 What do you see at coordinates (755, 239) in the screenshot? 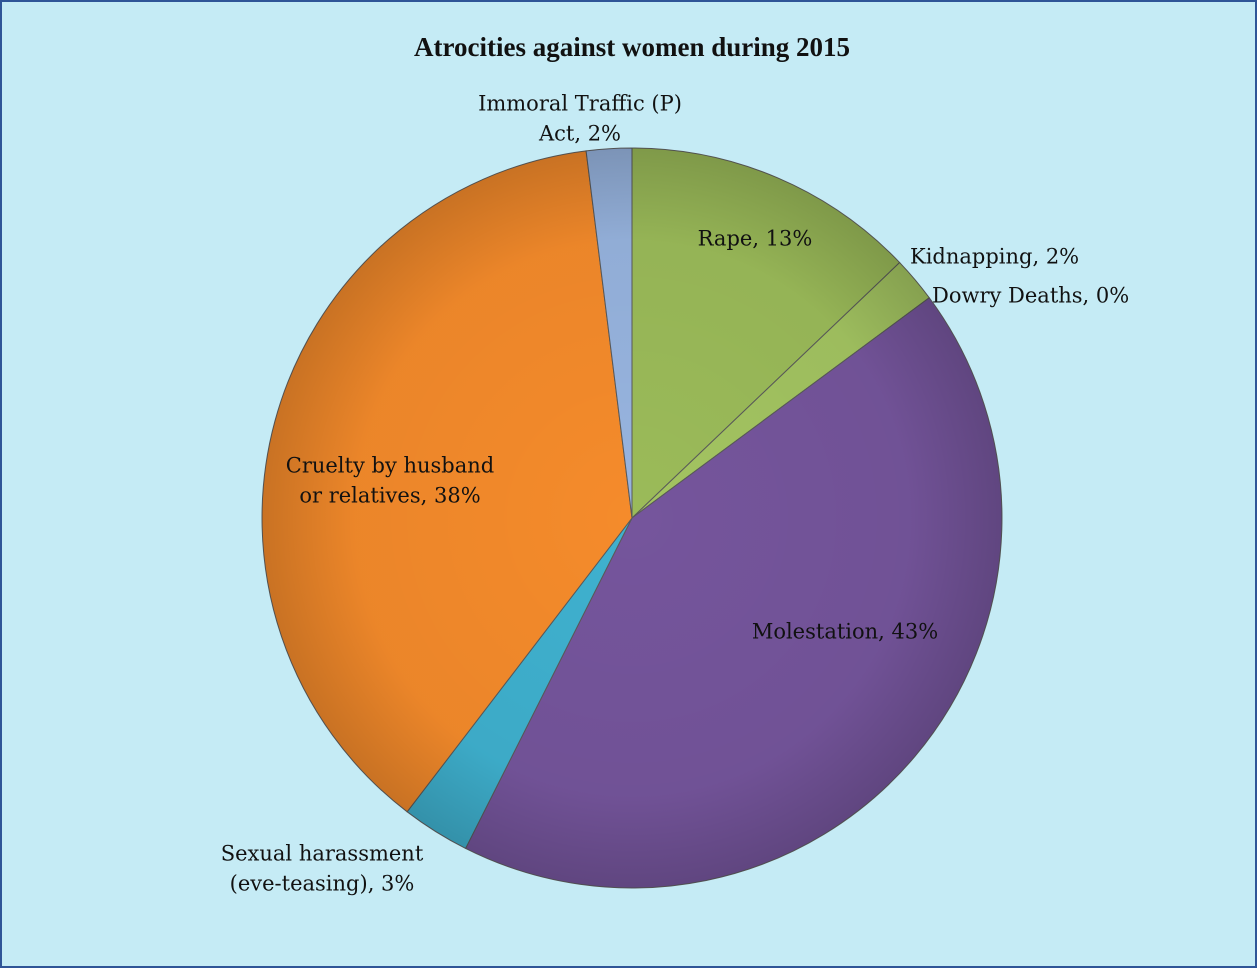
I see `data-label: Rape, 13%` at bounding box center [755, 239].